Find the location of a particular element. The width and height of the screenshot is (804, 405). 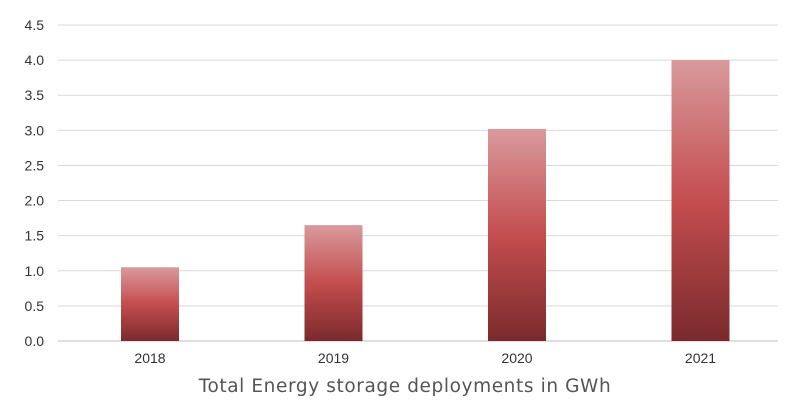

x-axis-ticks: 2018 2019 2020 2021 is located at coordinates (425, 358).